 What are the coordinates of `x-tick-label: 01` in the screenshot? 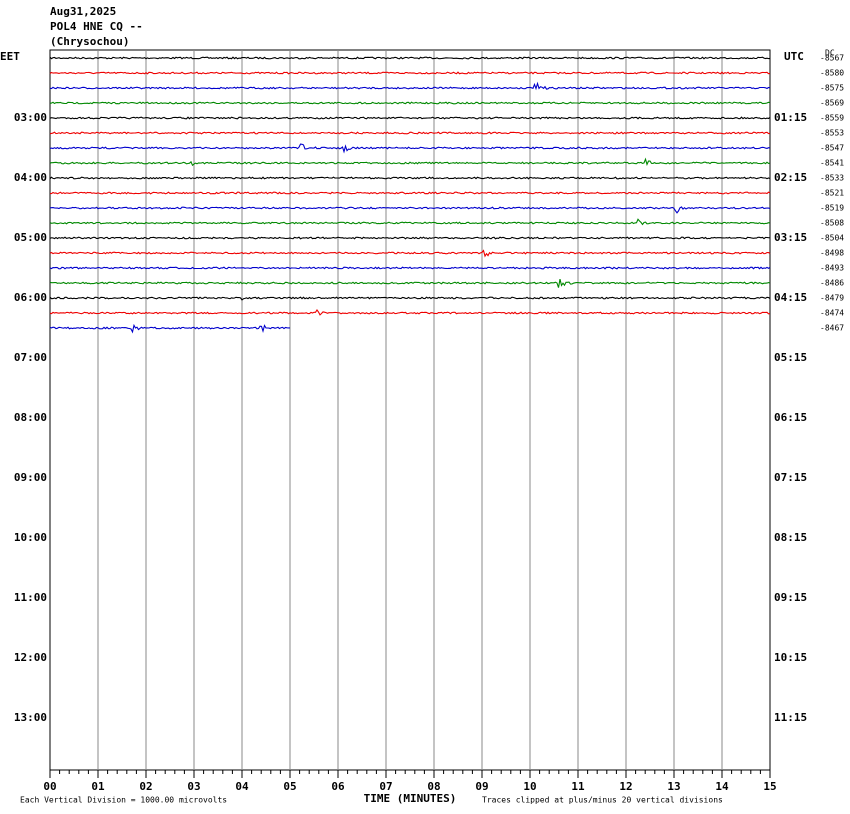 It's located at (98, 786).